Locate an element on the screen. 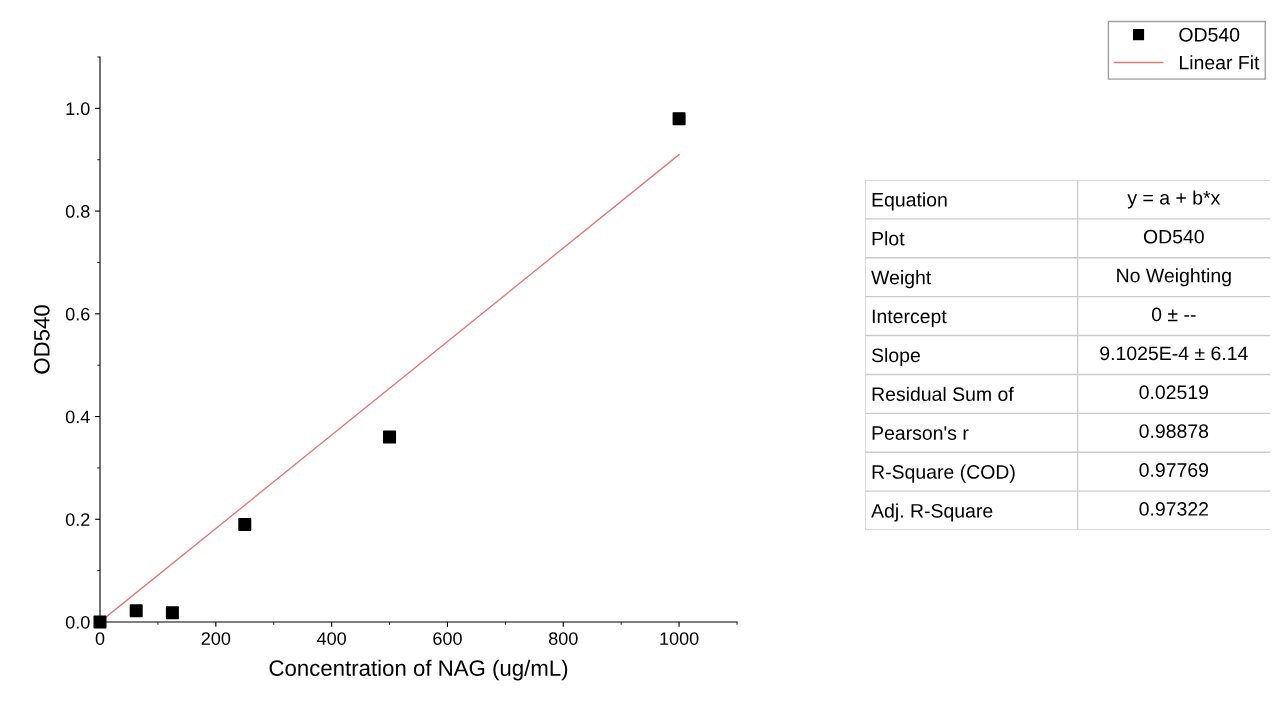  text: No Weighting is located at coordinates (1174, 277).